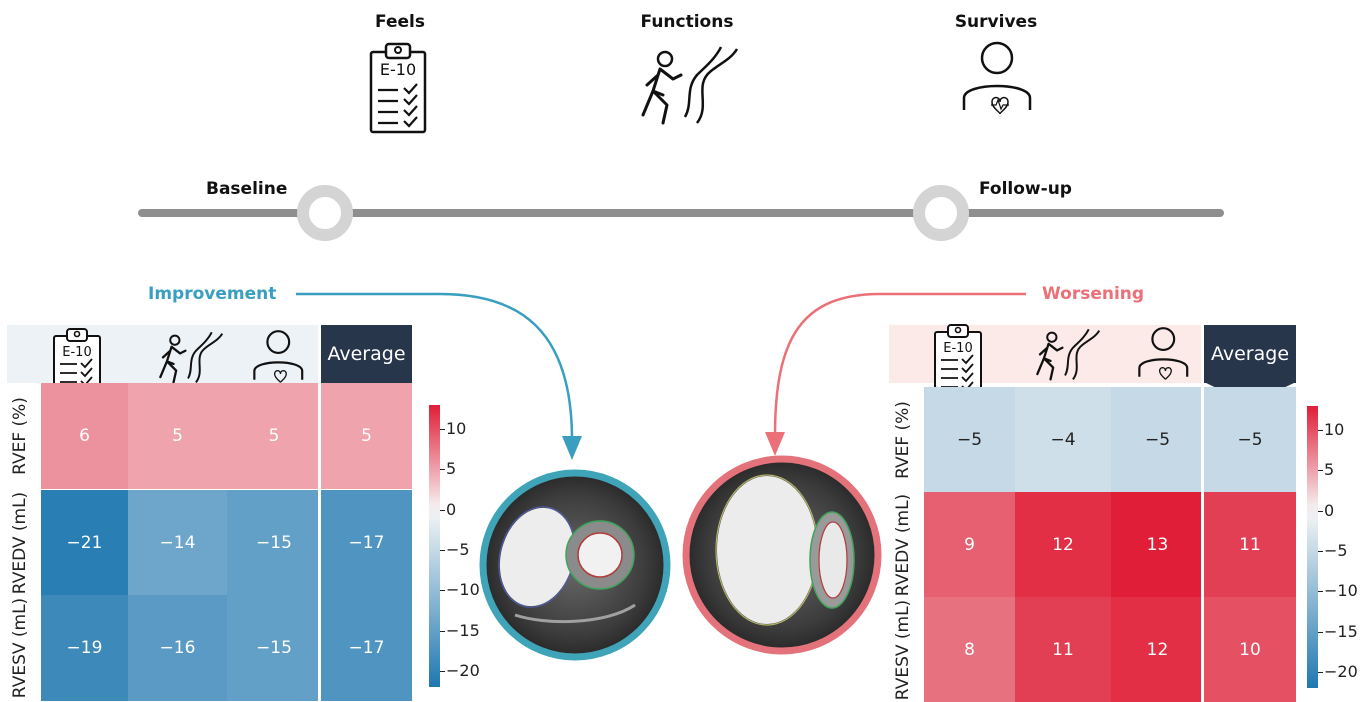 The width and height of the screenshot is (1368, 702). I want to click on followup-mri-image, so click(782, 555).